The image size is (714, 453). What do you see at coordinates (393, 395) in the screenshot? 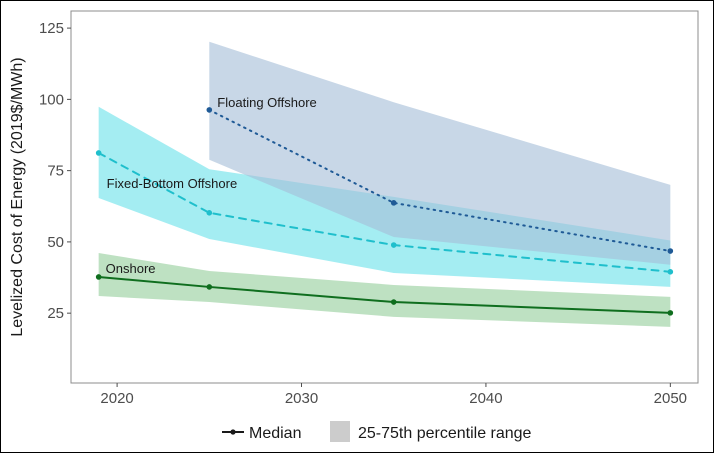
I see `x-axis: 2020 2030 2040 2050` at bounding box center [393, 395].